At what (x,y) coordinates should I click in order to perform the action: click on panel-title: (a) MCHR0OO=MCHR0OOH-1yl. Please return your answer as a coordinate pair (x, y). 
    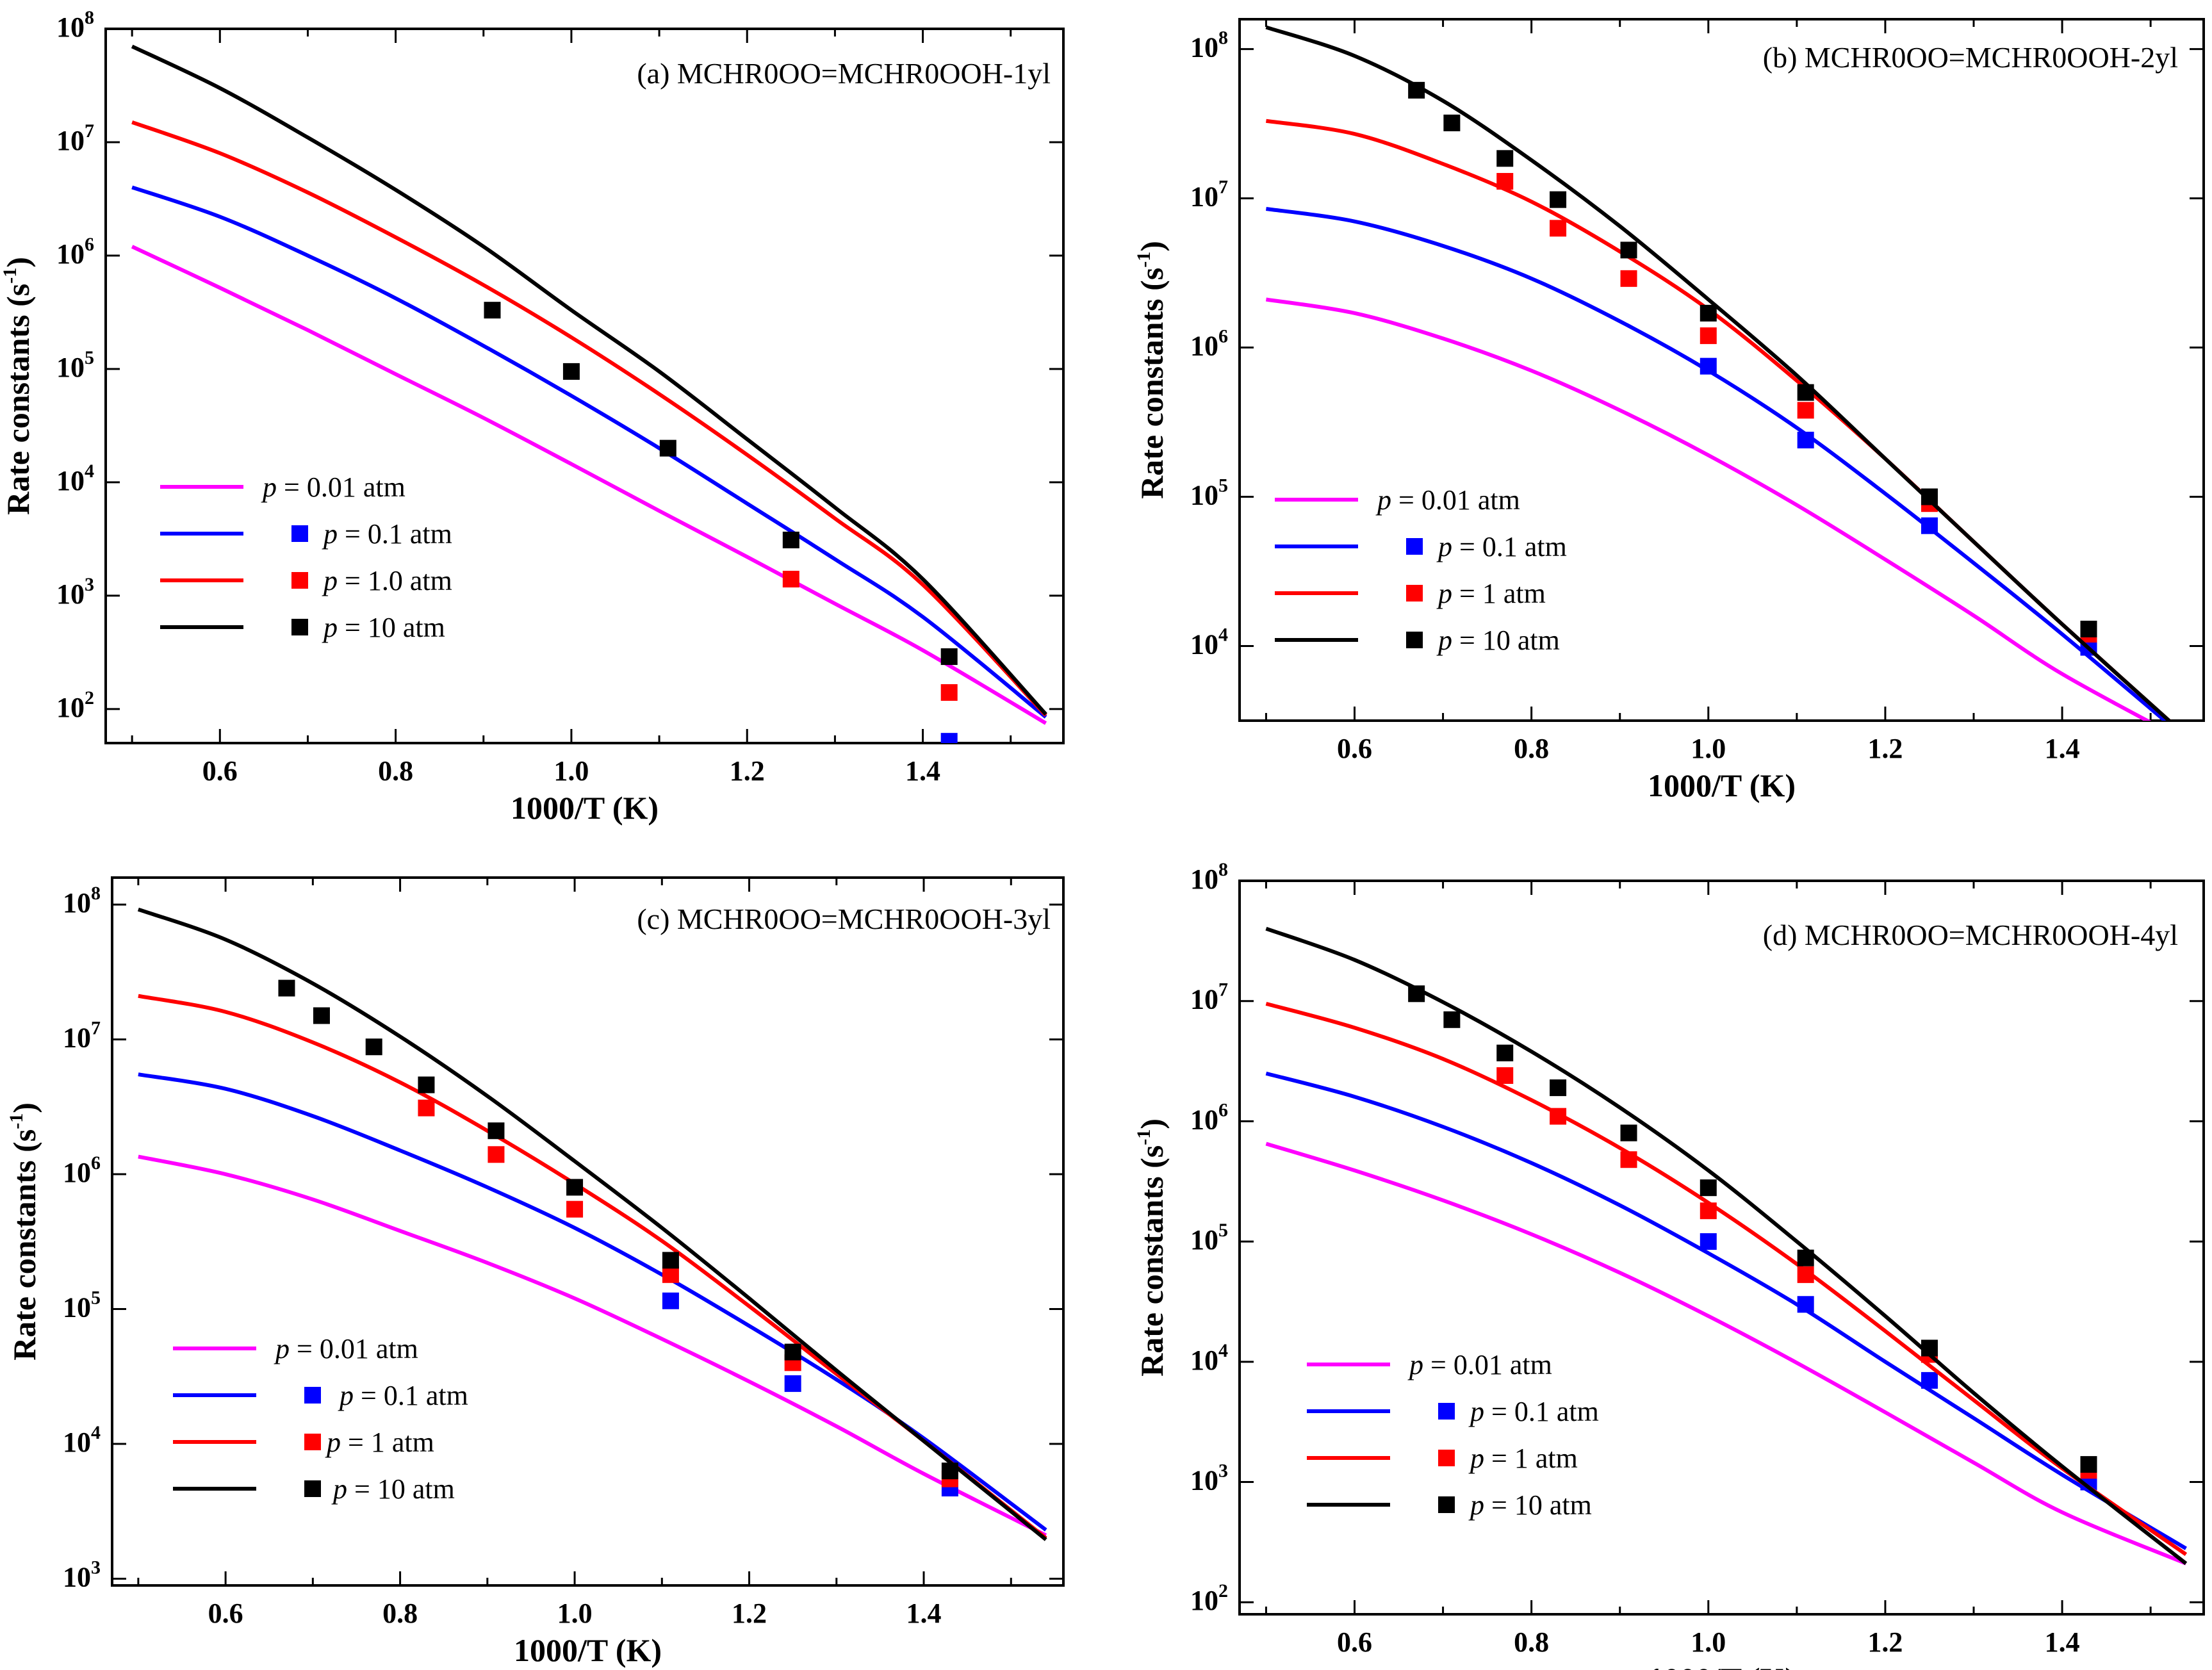
    Looking at the image, I should click on (844, 74).